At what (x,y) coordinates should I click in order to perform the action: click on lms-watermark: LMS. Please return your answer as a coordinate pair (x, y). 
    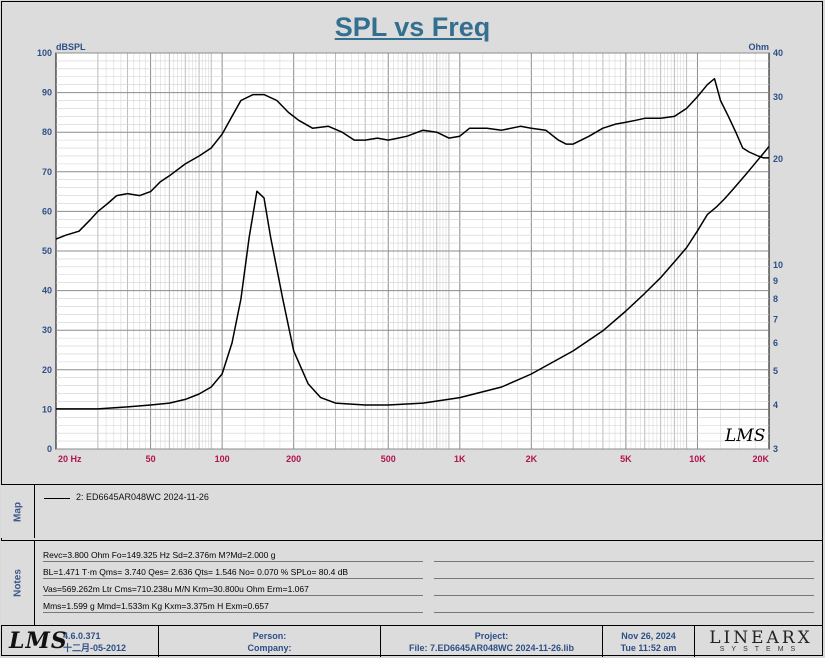
    Looking at the image, I should click on (744, 436).